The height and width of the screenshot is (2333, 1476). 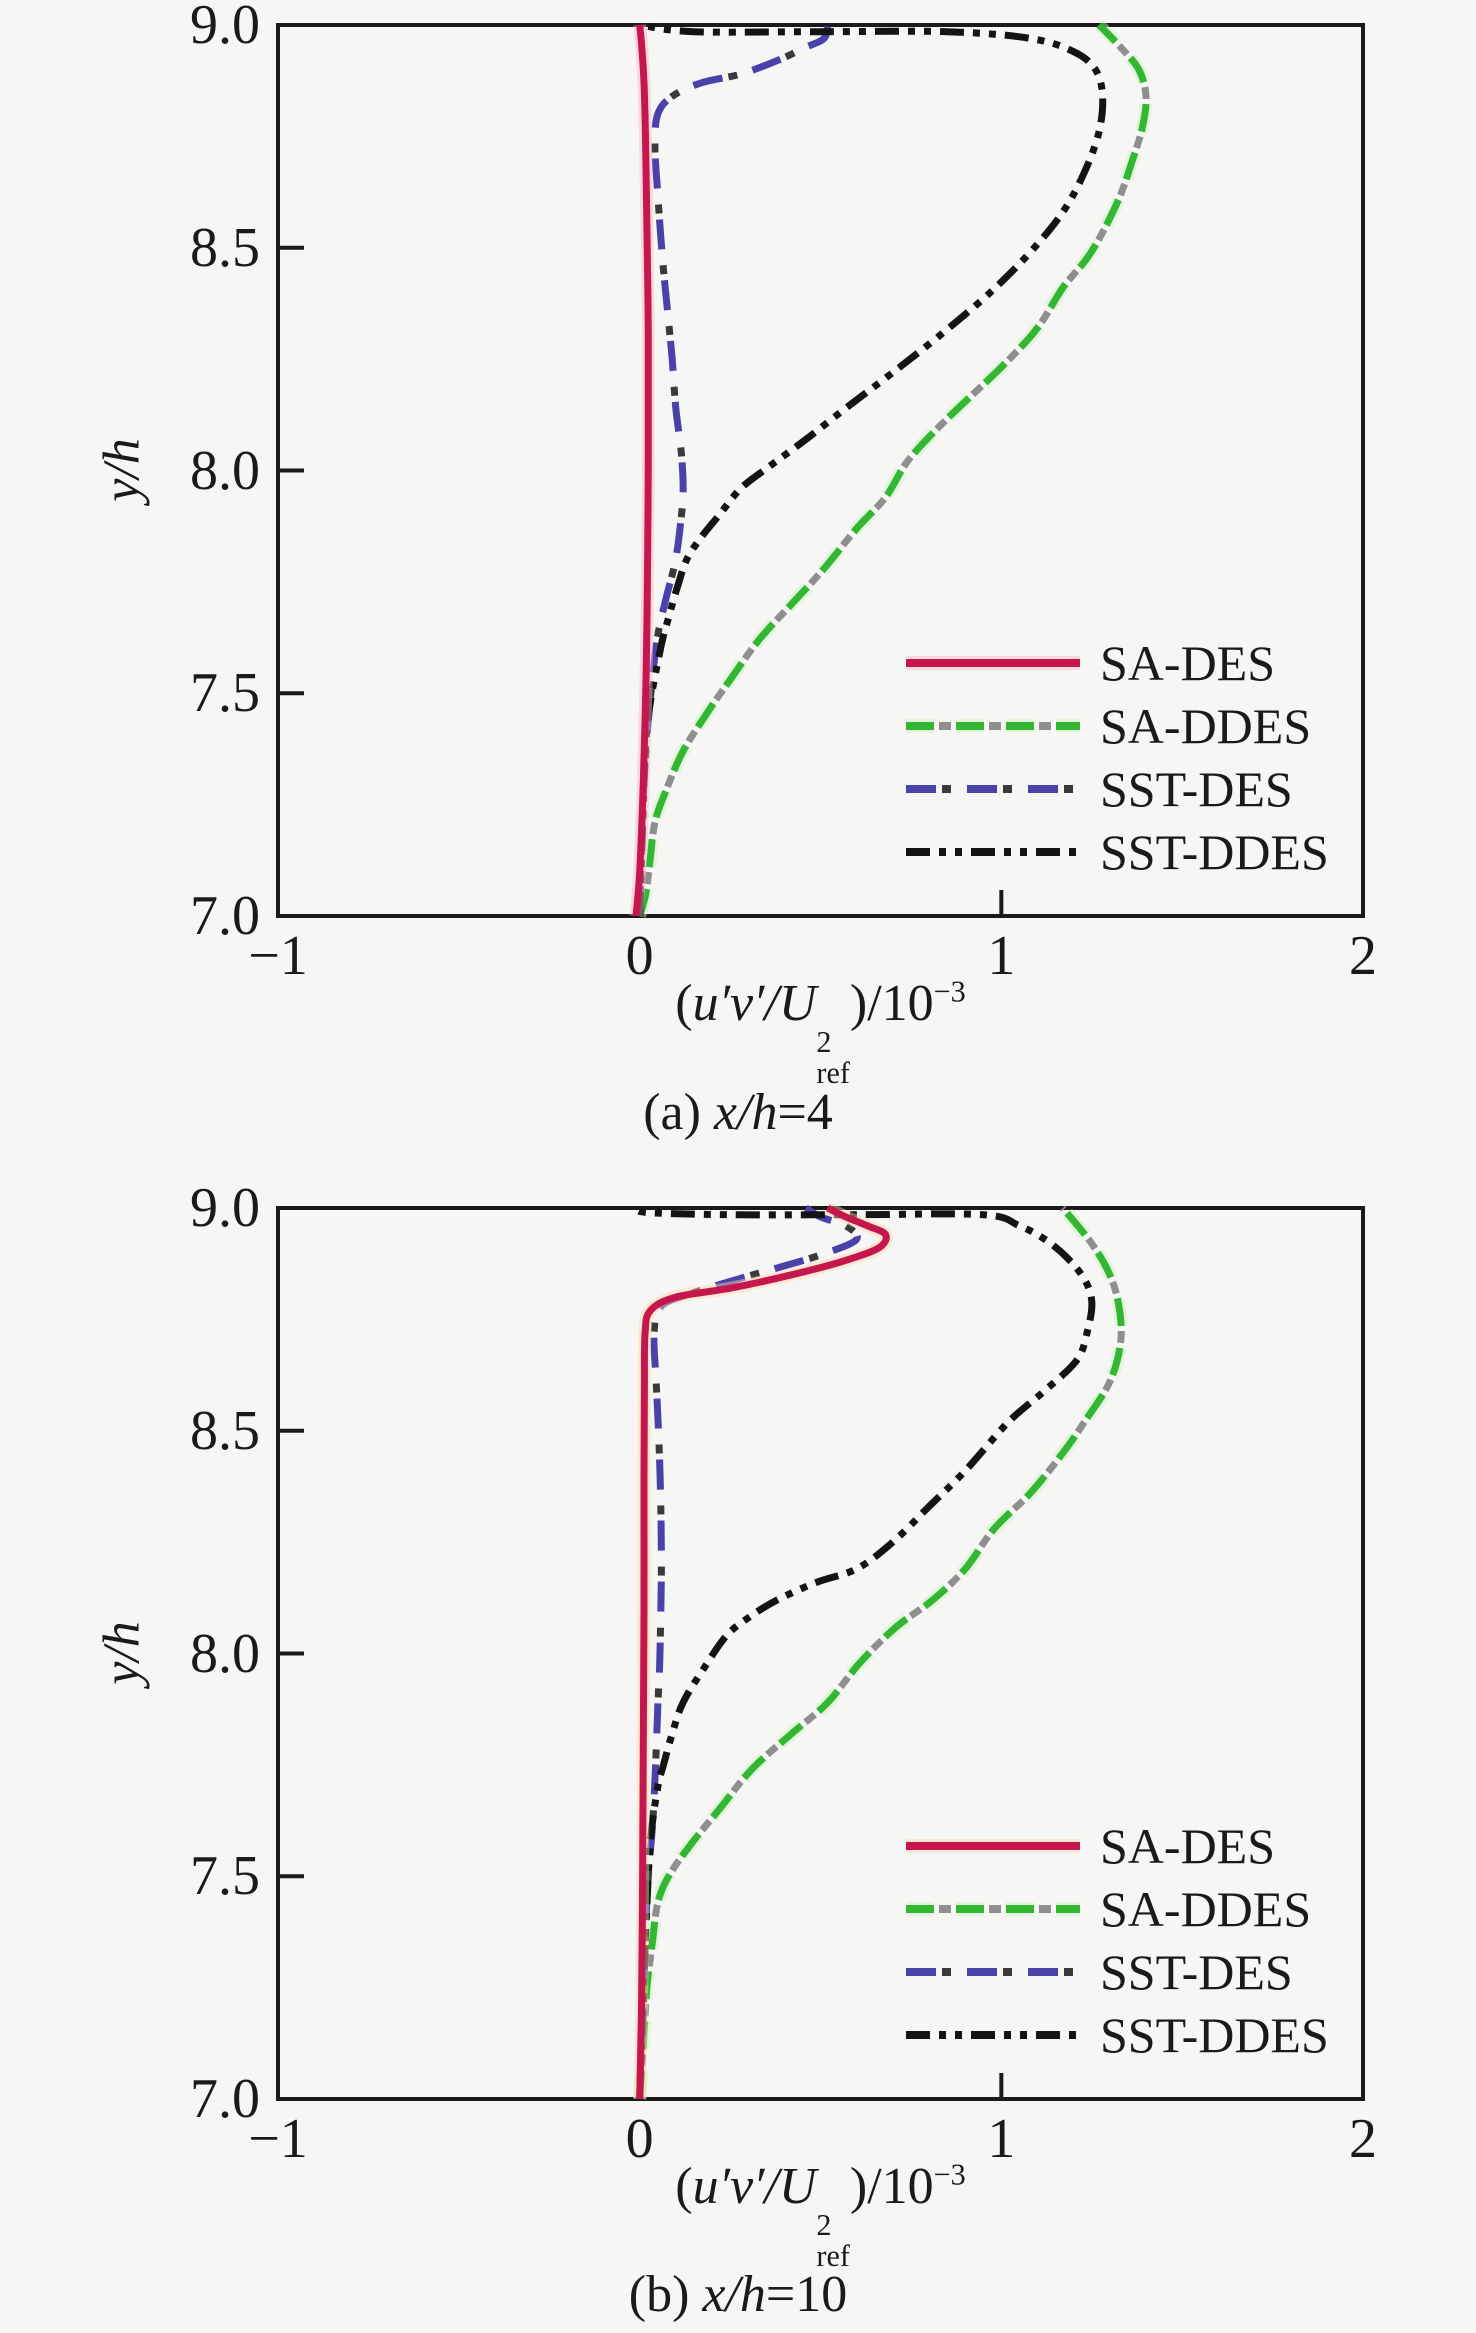 What do you see at coordinates (639, 956) in the screenshot?
I see `x-tick-label-a: 0` at bounding box center [639, 956].